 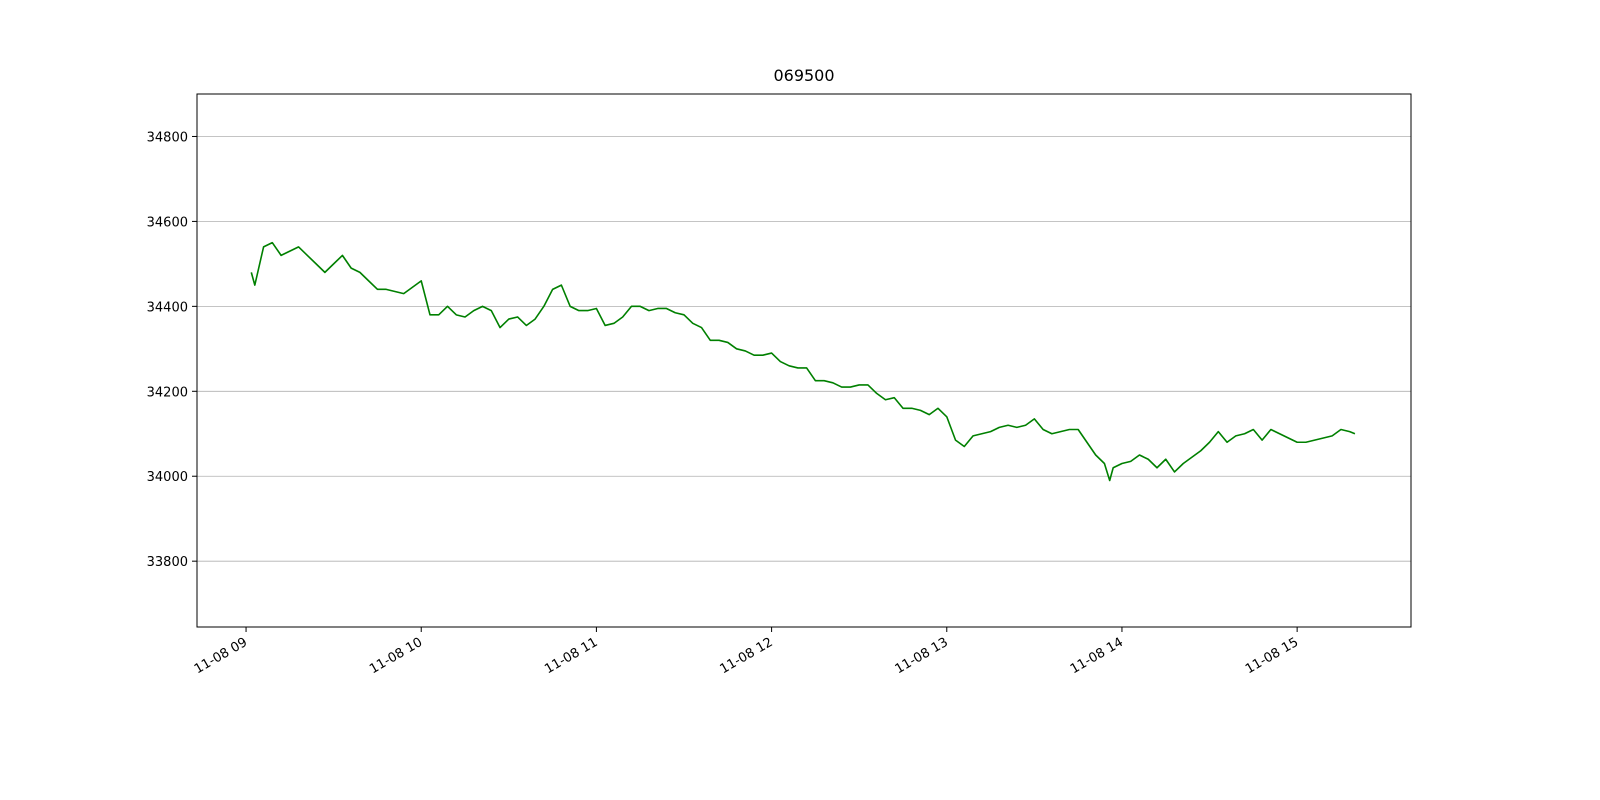 What do you see at coordinates (167, 392) in the screenshot?
I see `y-tick-label: 34200` at bounding box center [167, 392].